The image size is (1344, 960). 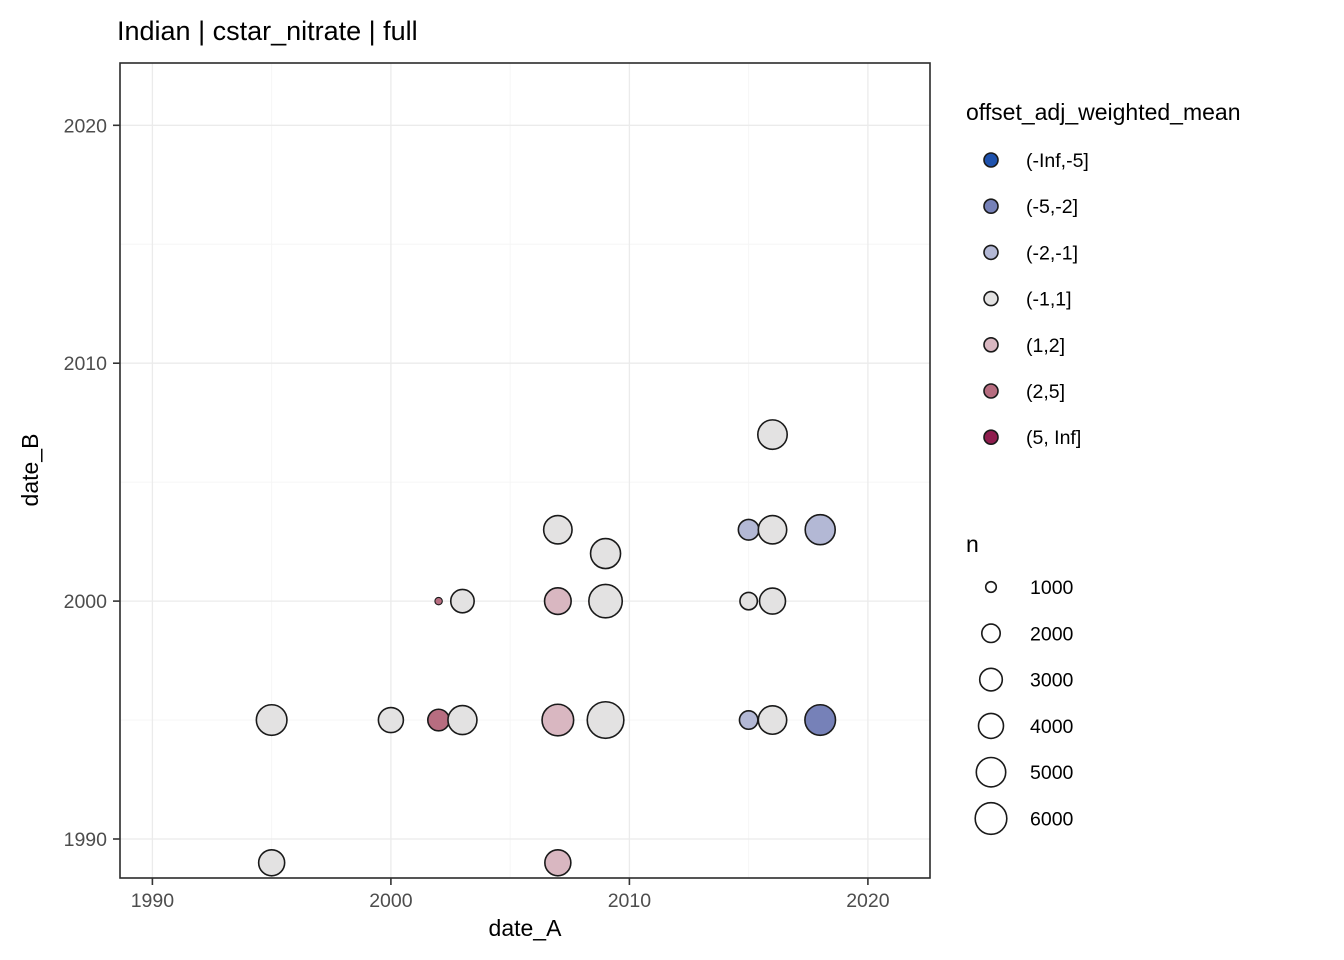 I want to click on color-legend-label: (5, Inf], so click(x=1053, y=438).